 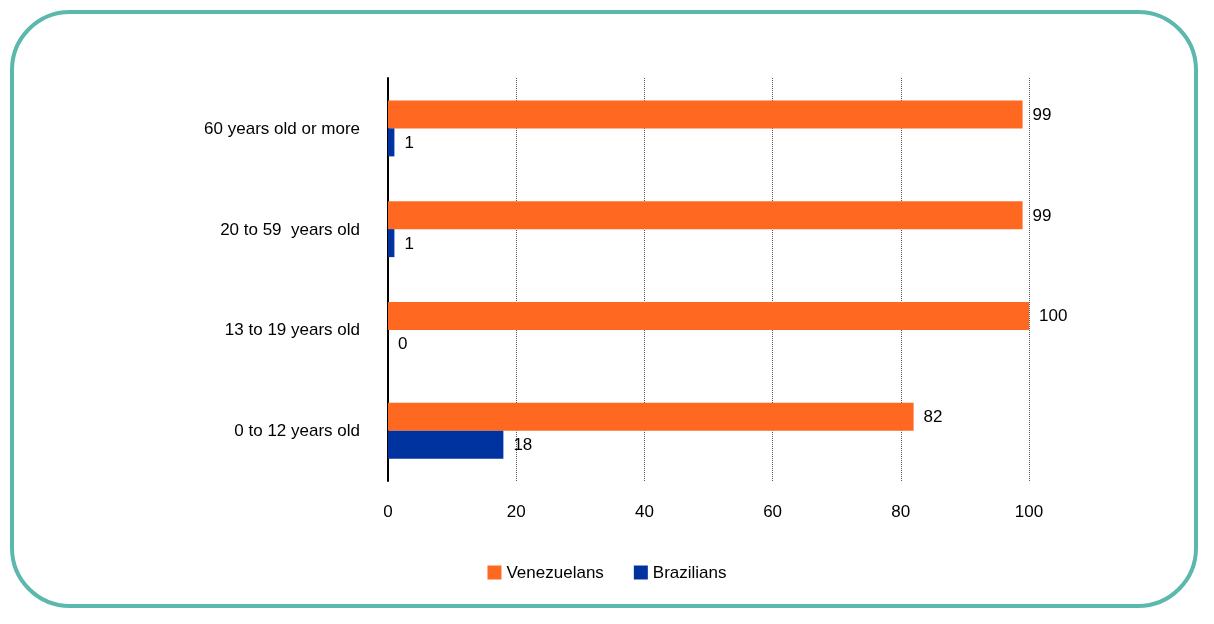 What do you see at coordinates (388, 511) in the screenshot?
I see `x-tick-label: 0` at bounding box center [388, 511].